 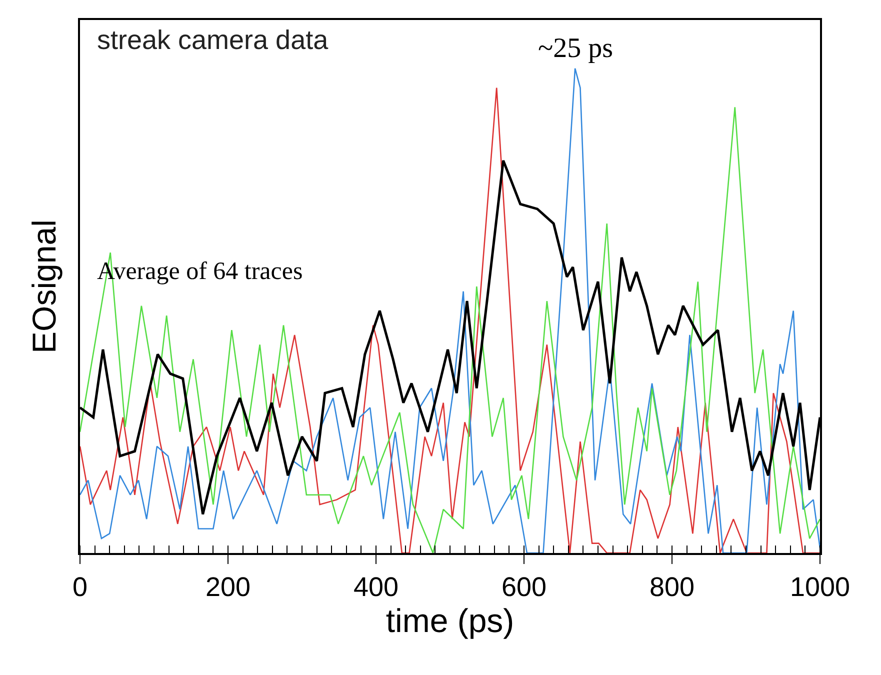 I want to click on x-tick-label: 600, so click(x=524, y=587).